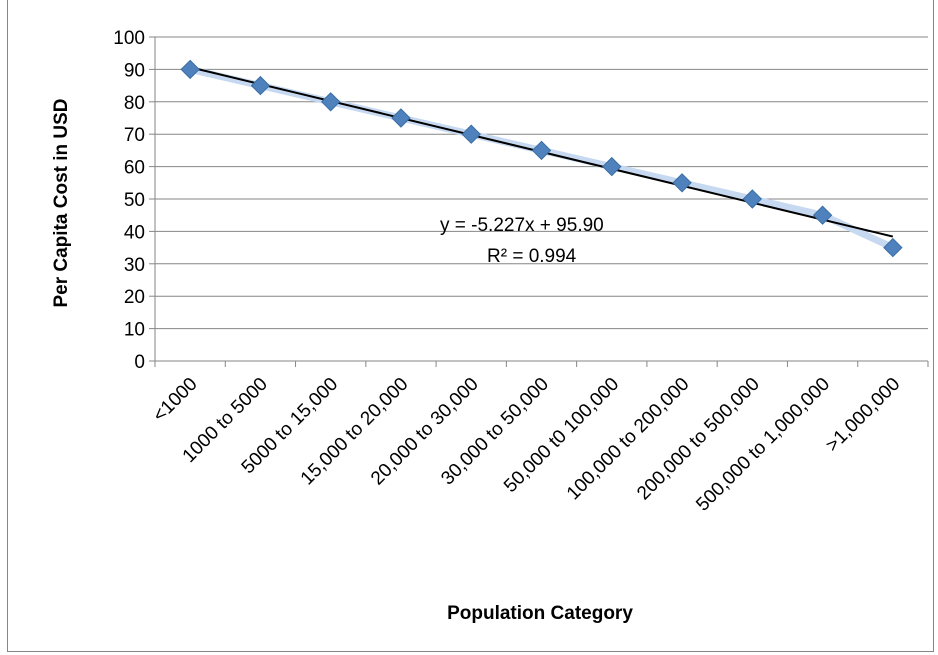  I want to click on x-tick-label: 500,000 to 1,000,000, so click(763, 445).